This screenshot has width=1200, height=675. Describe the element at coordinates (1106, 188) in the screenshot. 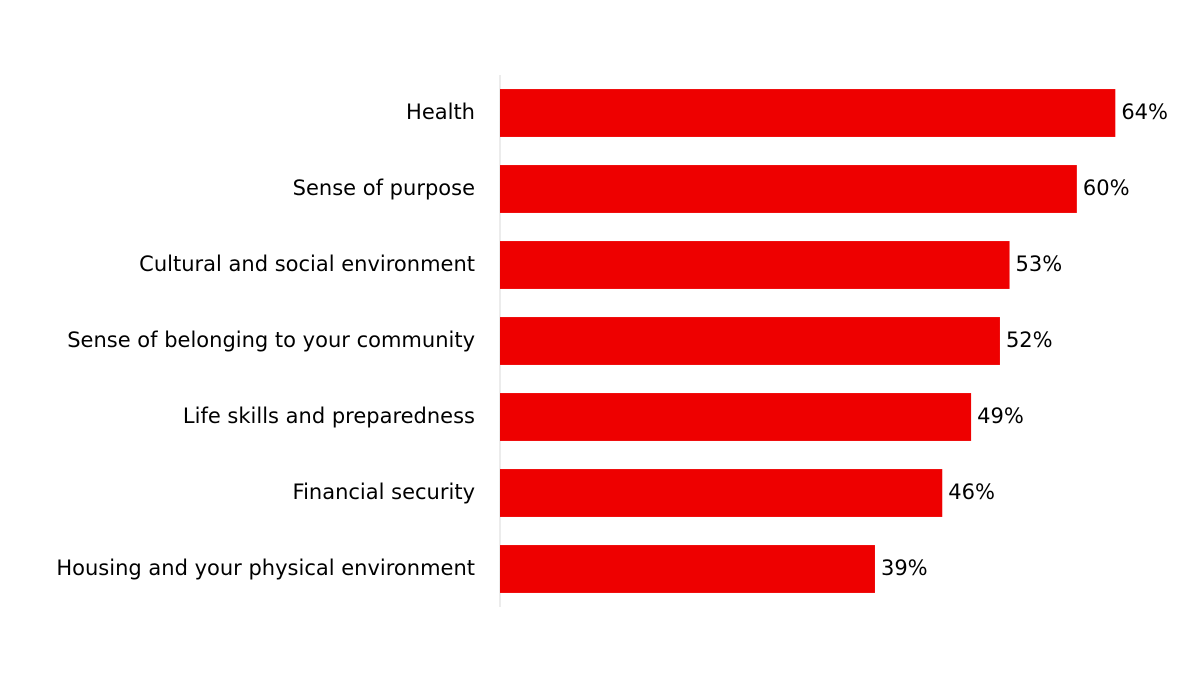

I see `data-label: 60%` at that location.